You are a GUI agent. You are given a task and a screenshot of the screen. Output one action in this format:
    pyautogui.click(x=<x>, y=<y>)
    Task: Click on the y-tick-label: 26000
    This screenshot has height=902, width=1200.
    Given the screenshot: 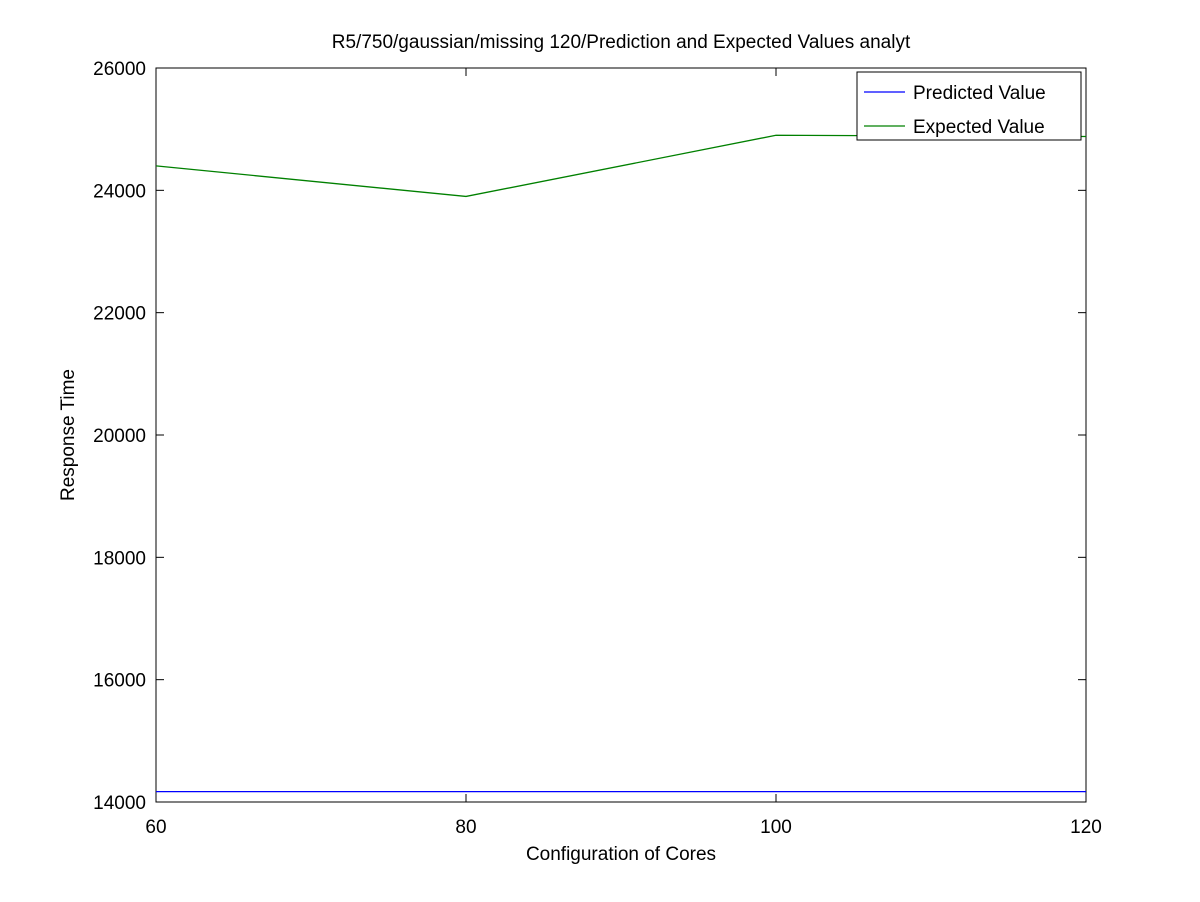 What is the action you would take?
    pyautogui.click(x=119, y=69)
    